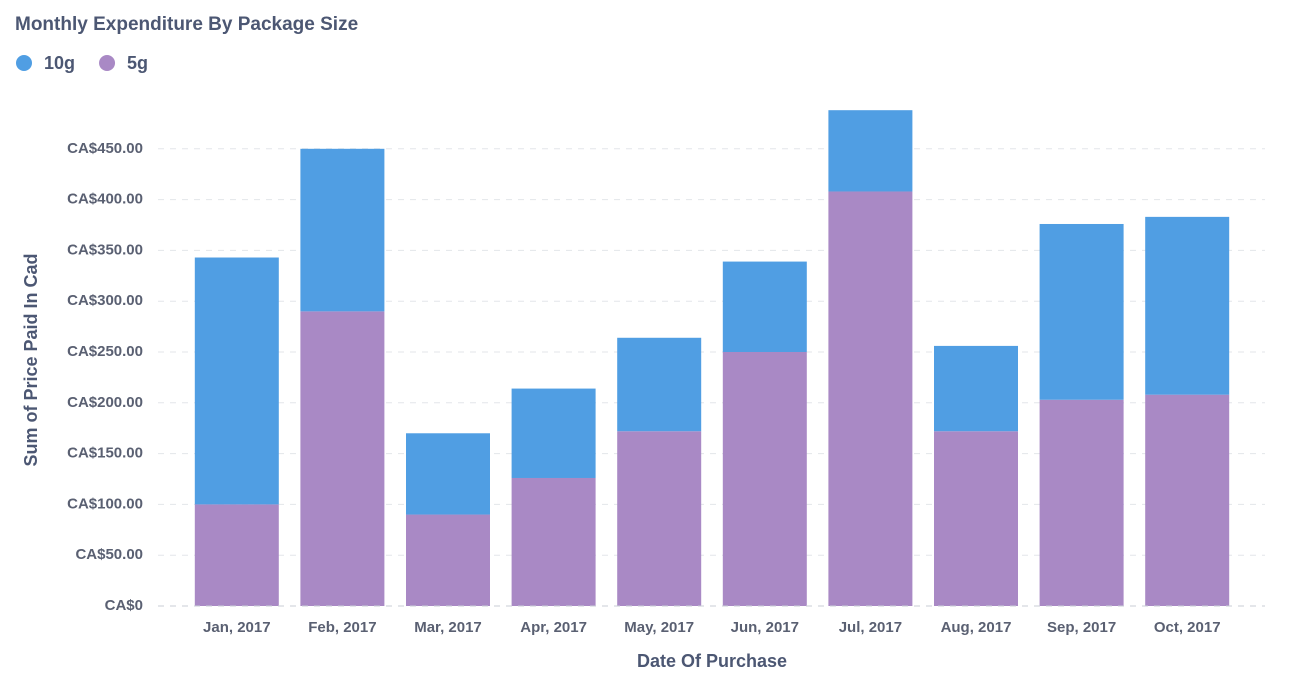 Image resolution: width=1305 pixels, height=687 pixels. What do you see at coordinates (448, 627) in the screenshot?
I see `x-tick-label: Mar, 2017` at bounding box center [448, 627].